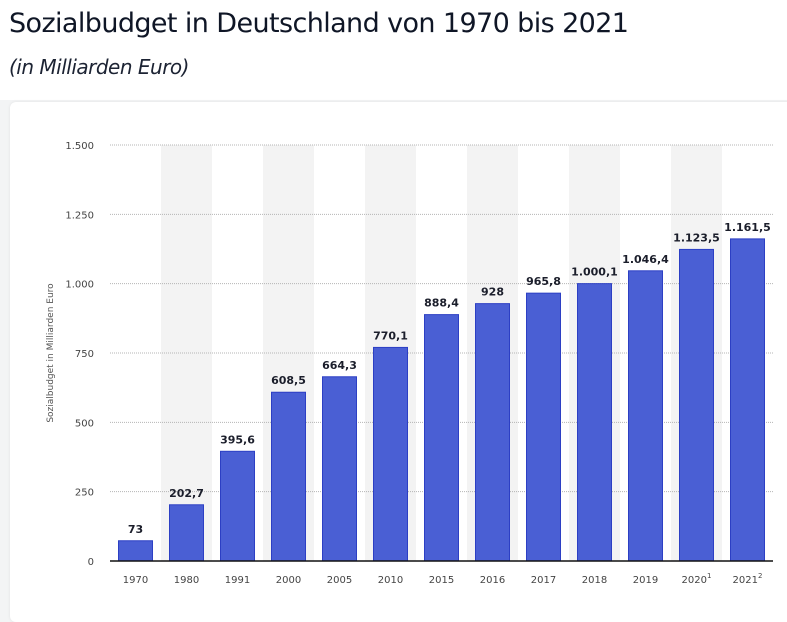  I want to click on x-tick-label: 2015, so click(441, 580).